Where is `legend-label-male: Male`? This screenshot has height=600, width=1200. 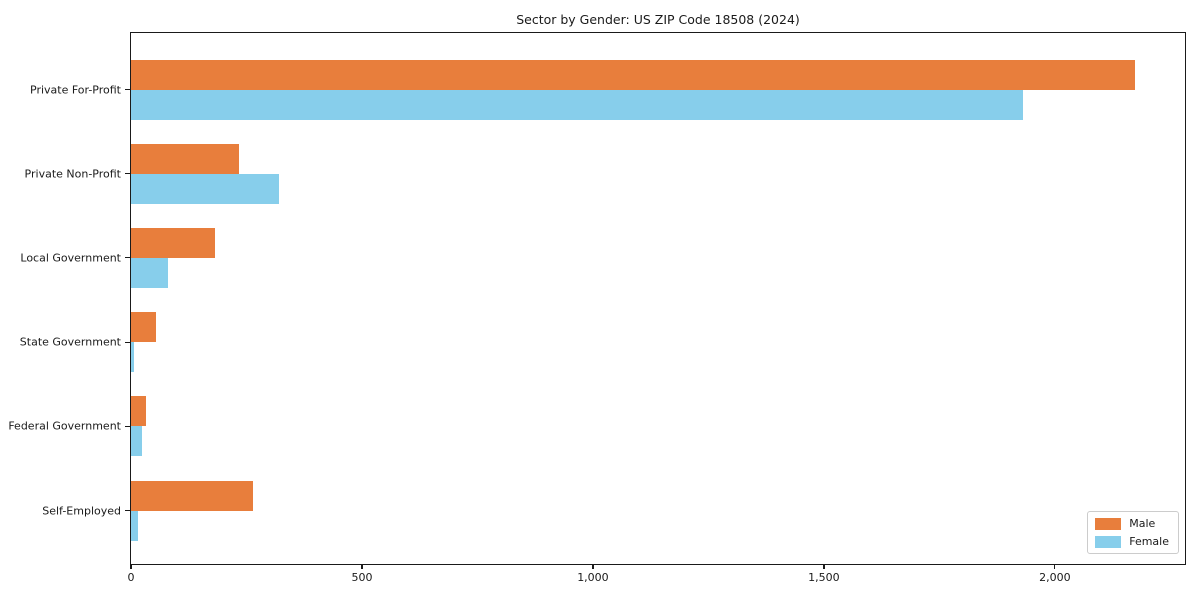
legend-label-male: Male is located at coordinates (1142, 523).